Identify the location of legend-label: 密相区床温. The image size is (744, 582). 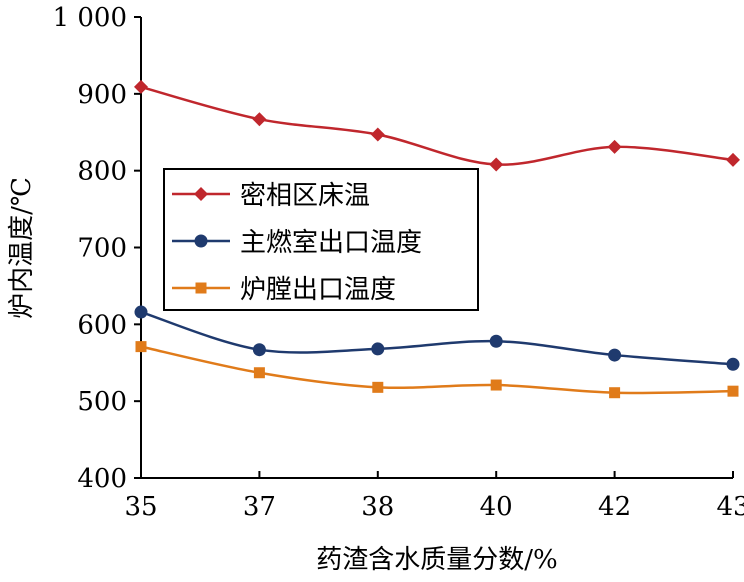
(305, 196).